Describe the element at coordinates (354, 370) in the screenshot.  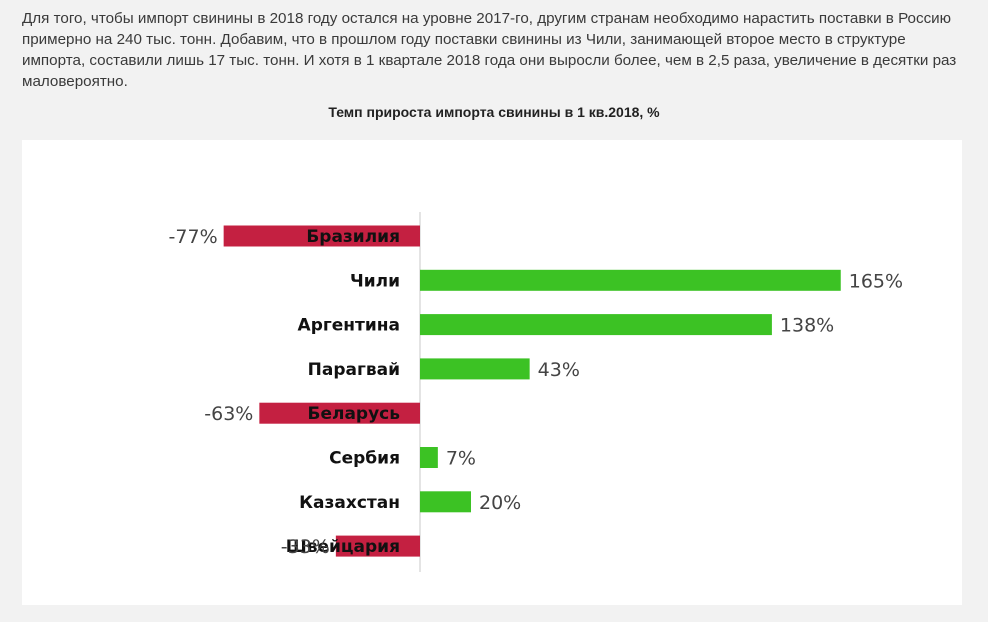
I see `category-label: Парагвай` at that location.